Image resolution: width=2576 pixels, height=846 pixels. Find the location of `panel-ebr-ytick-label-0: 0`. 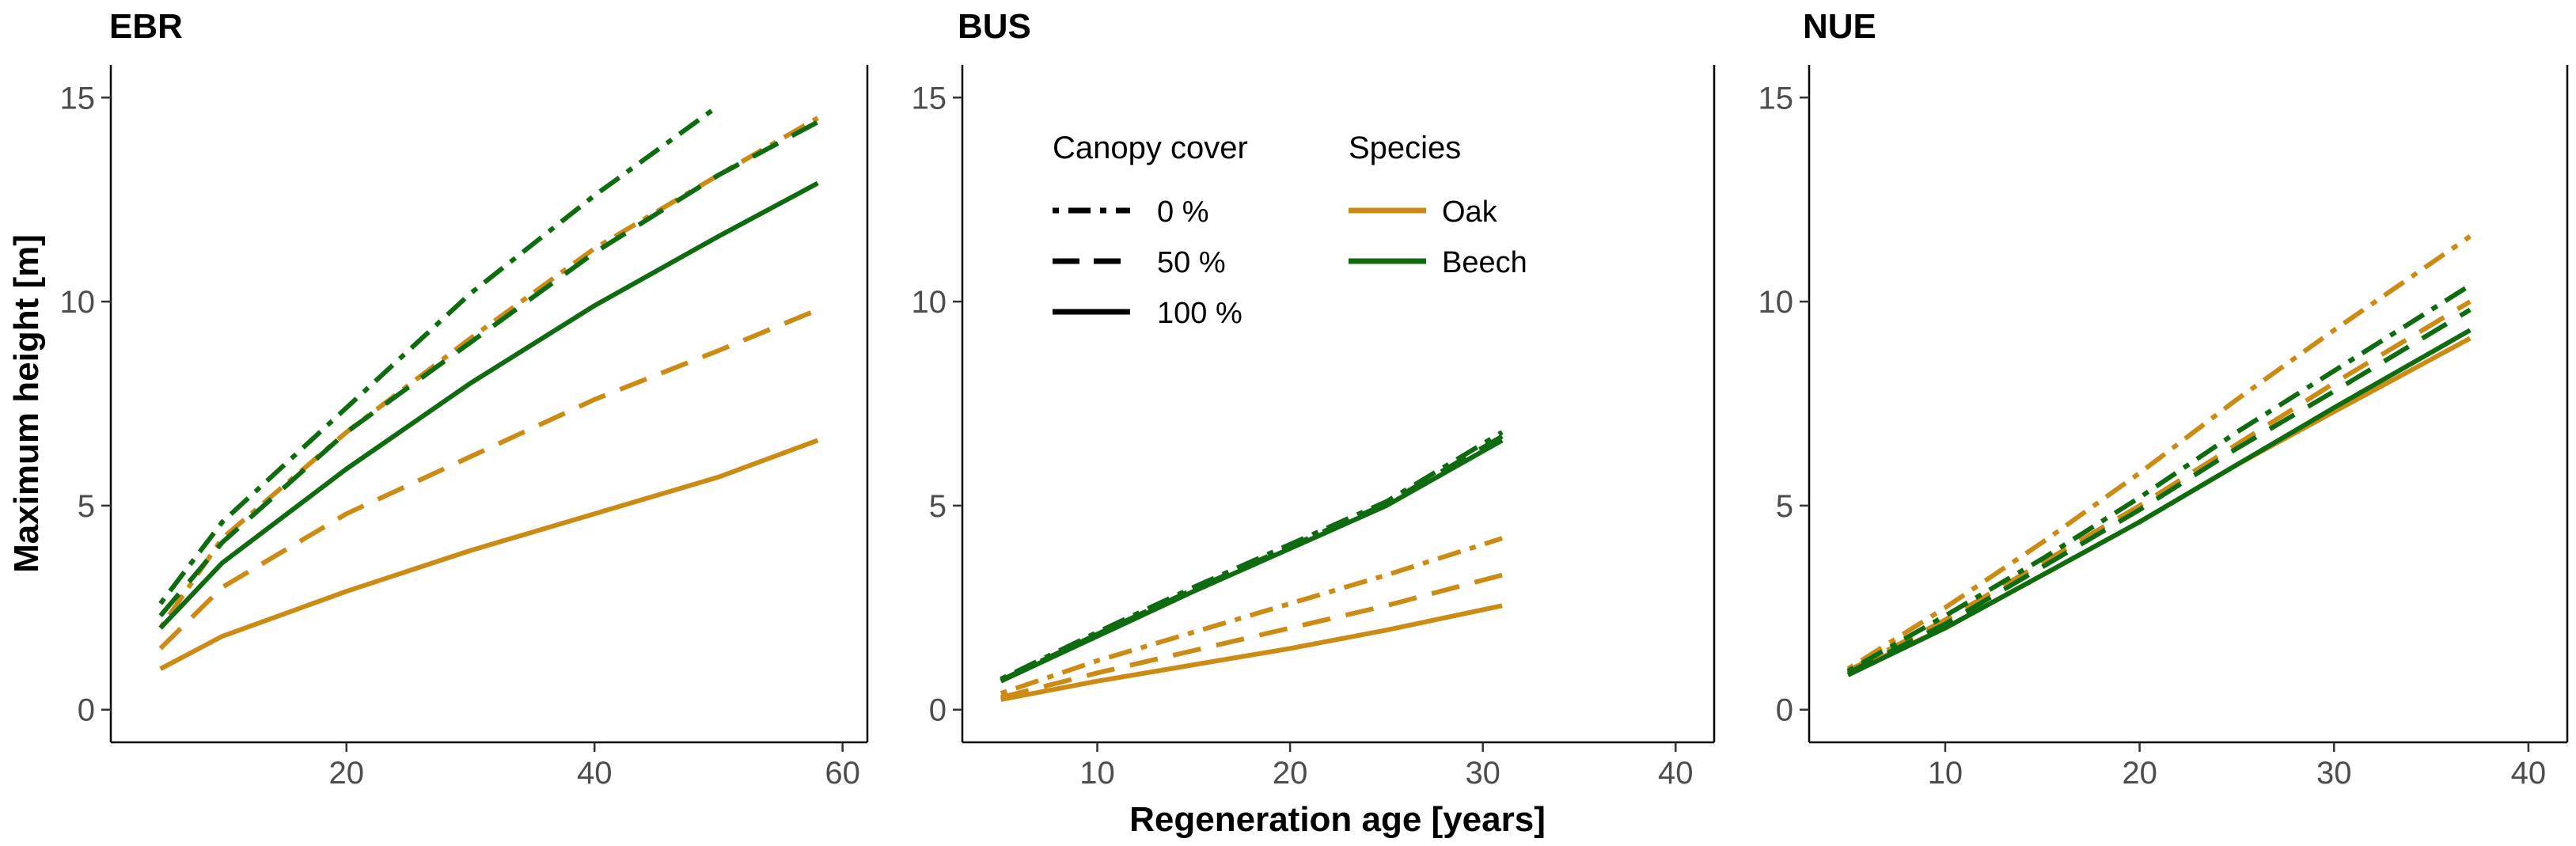

panel-ebr-ytick-label-0: 0 is located at coordinates (86, 711).